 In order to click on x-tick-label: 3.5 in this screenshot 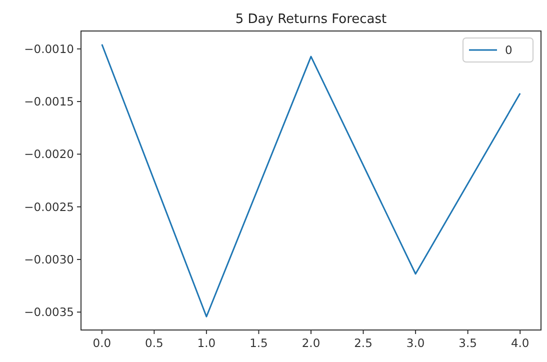, I will do `click(467, 343)`.